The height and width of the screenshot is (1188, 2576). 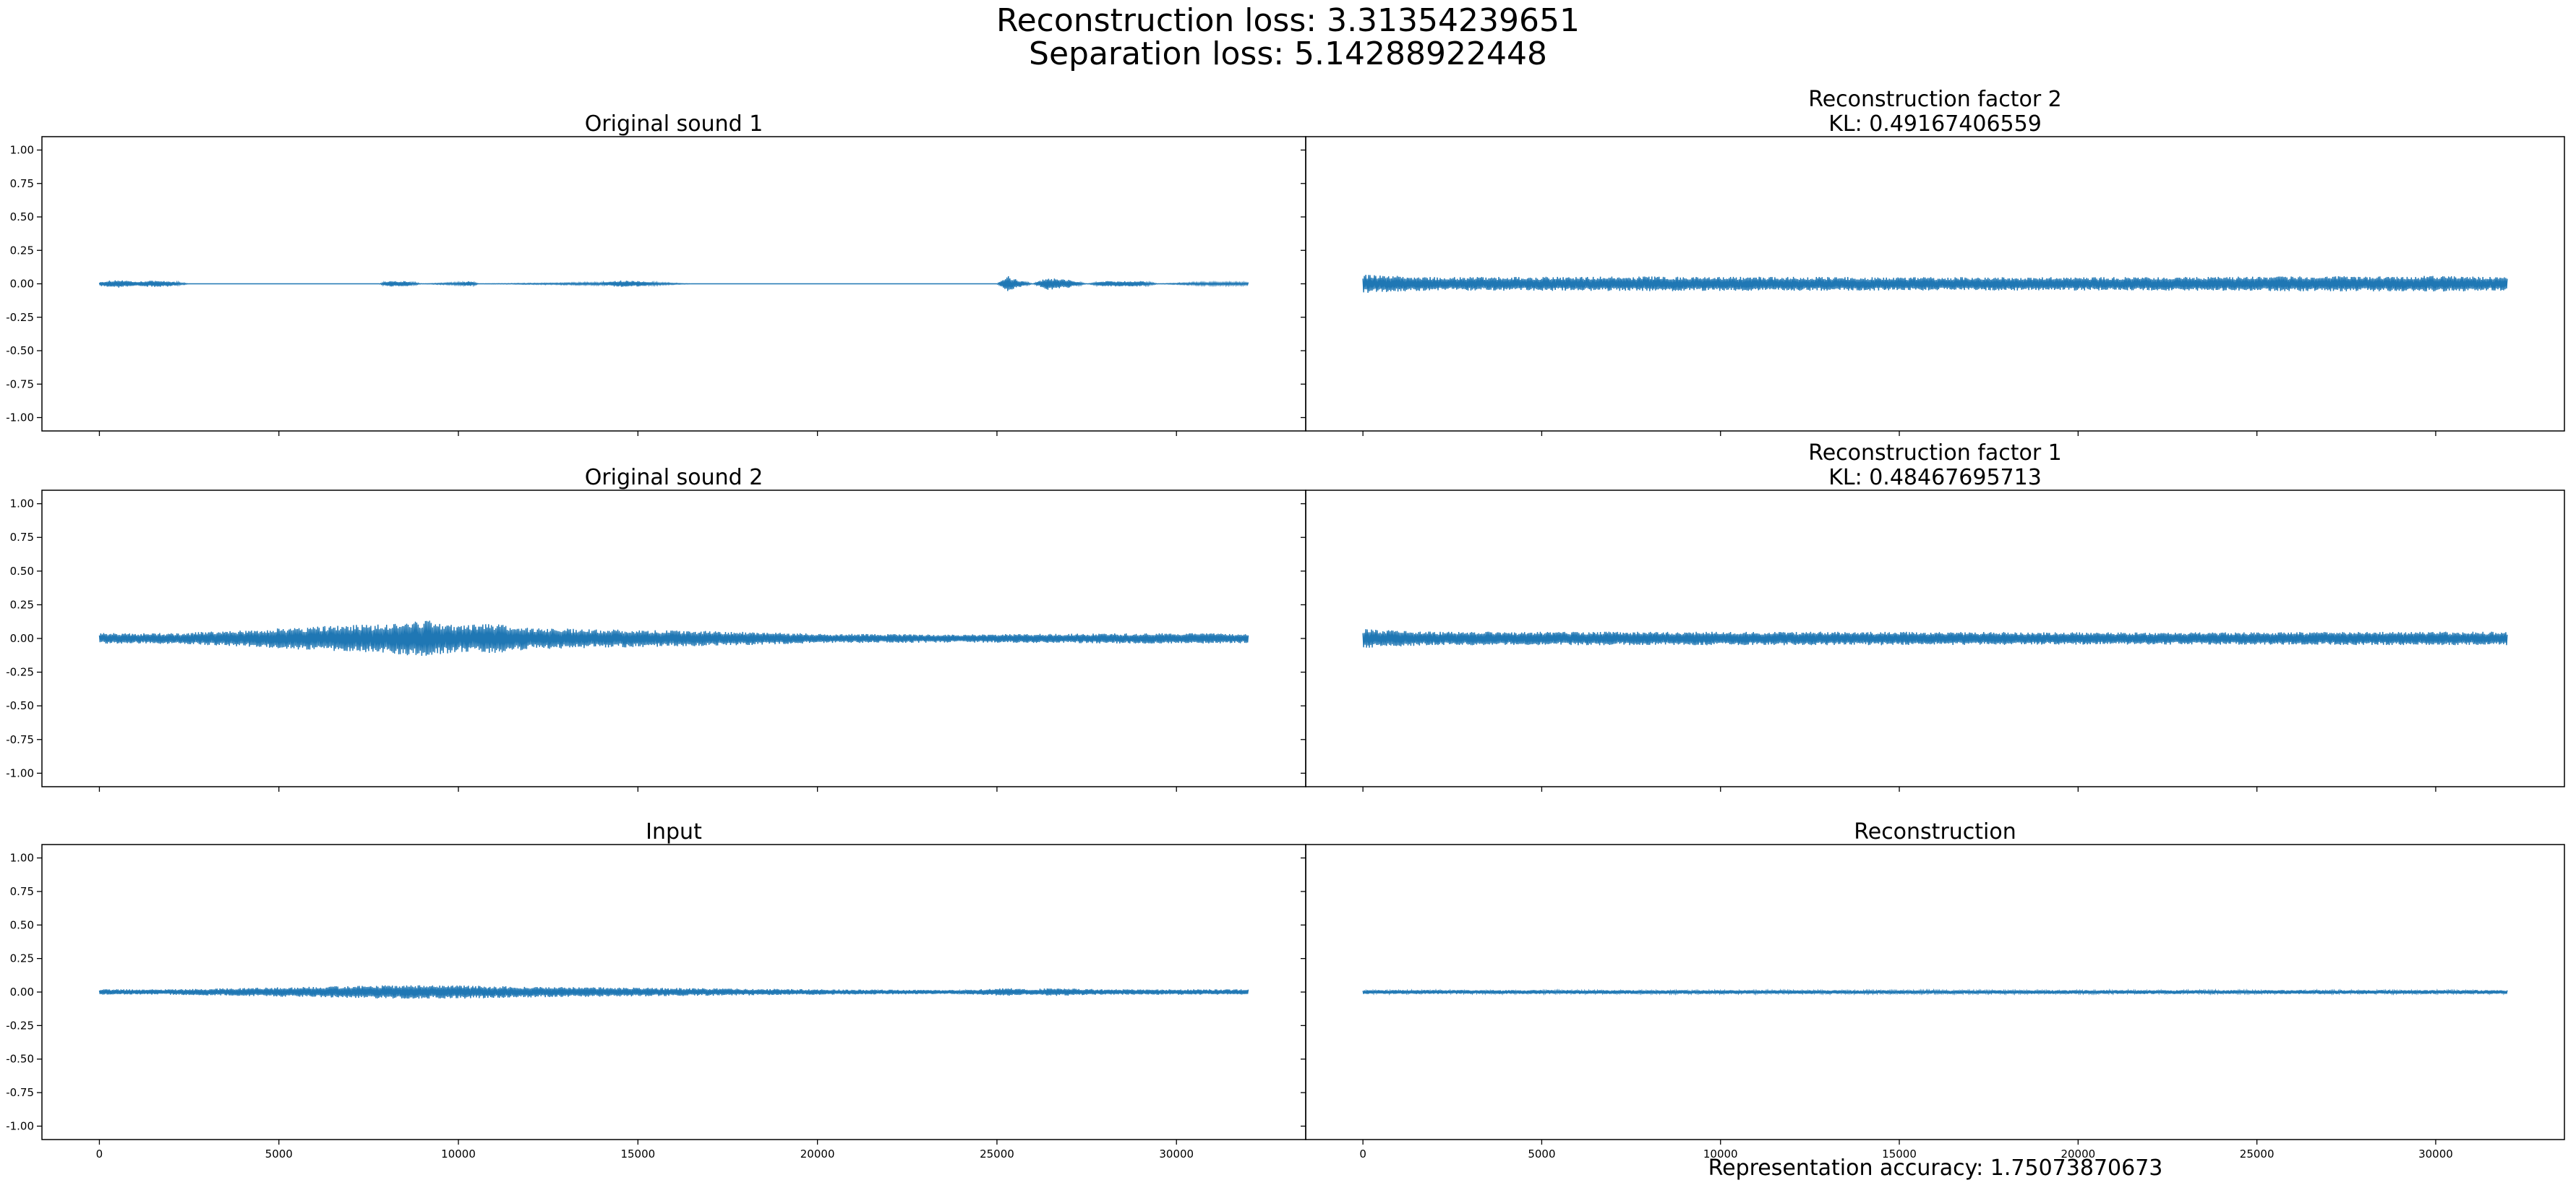 I want to click on subplot-title: KL: 0.49167406559, so click(x=1935, y=124).